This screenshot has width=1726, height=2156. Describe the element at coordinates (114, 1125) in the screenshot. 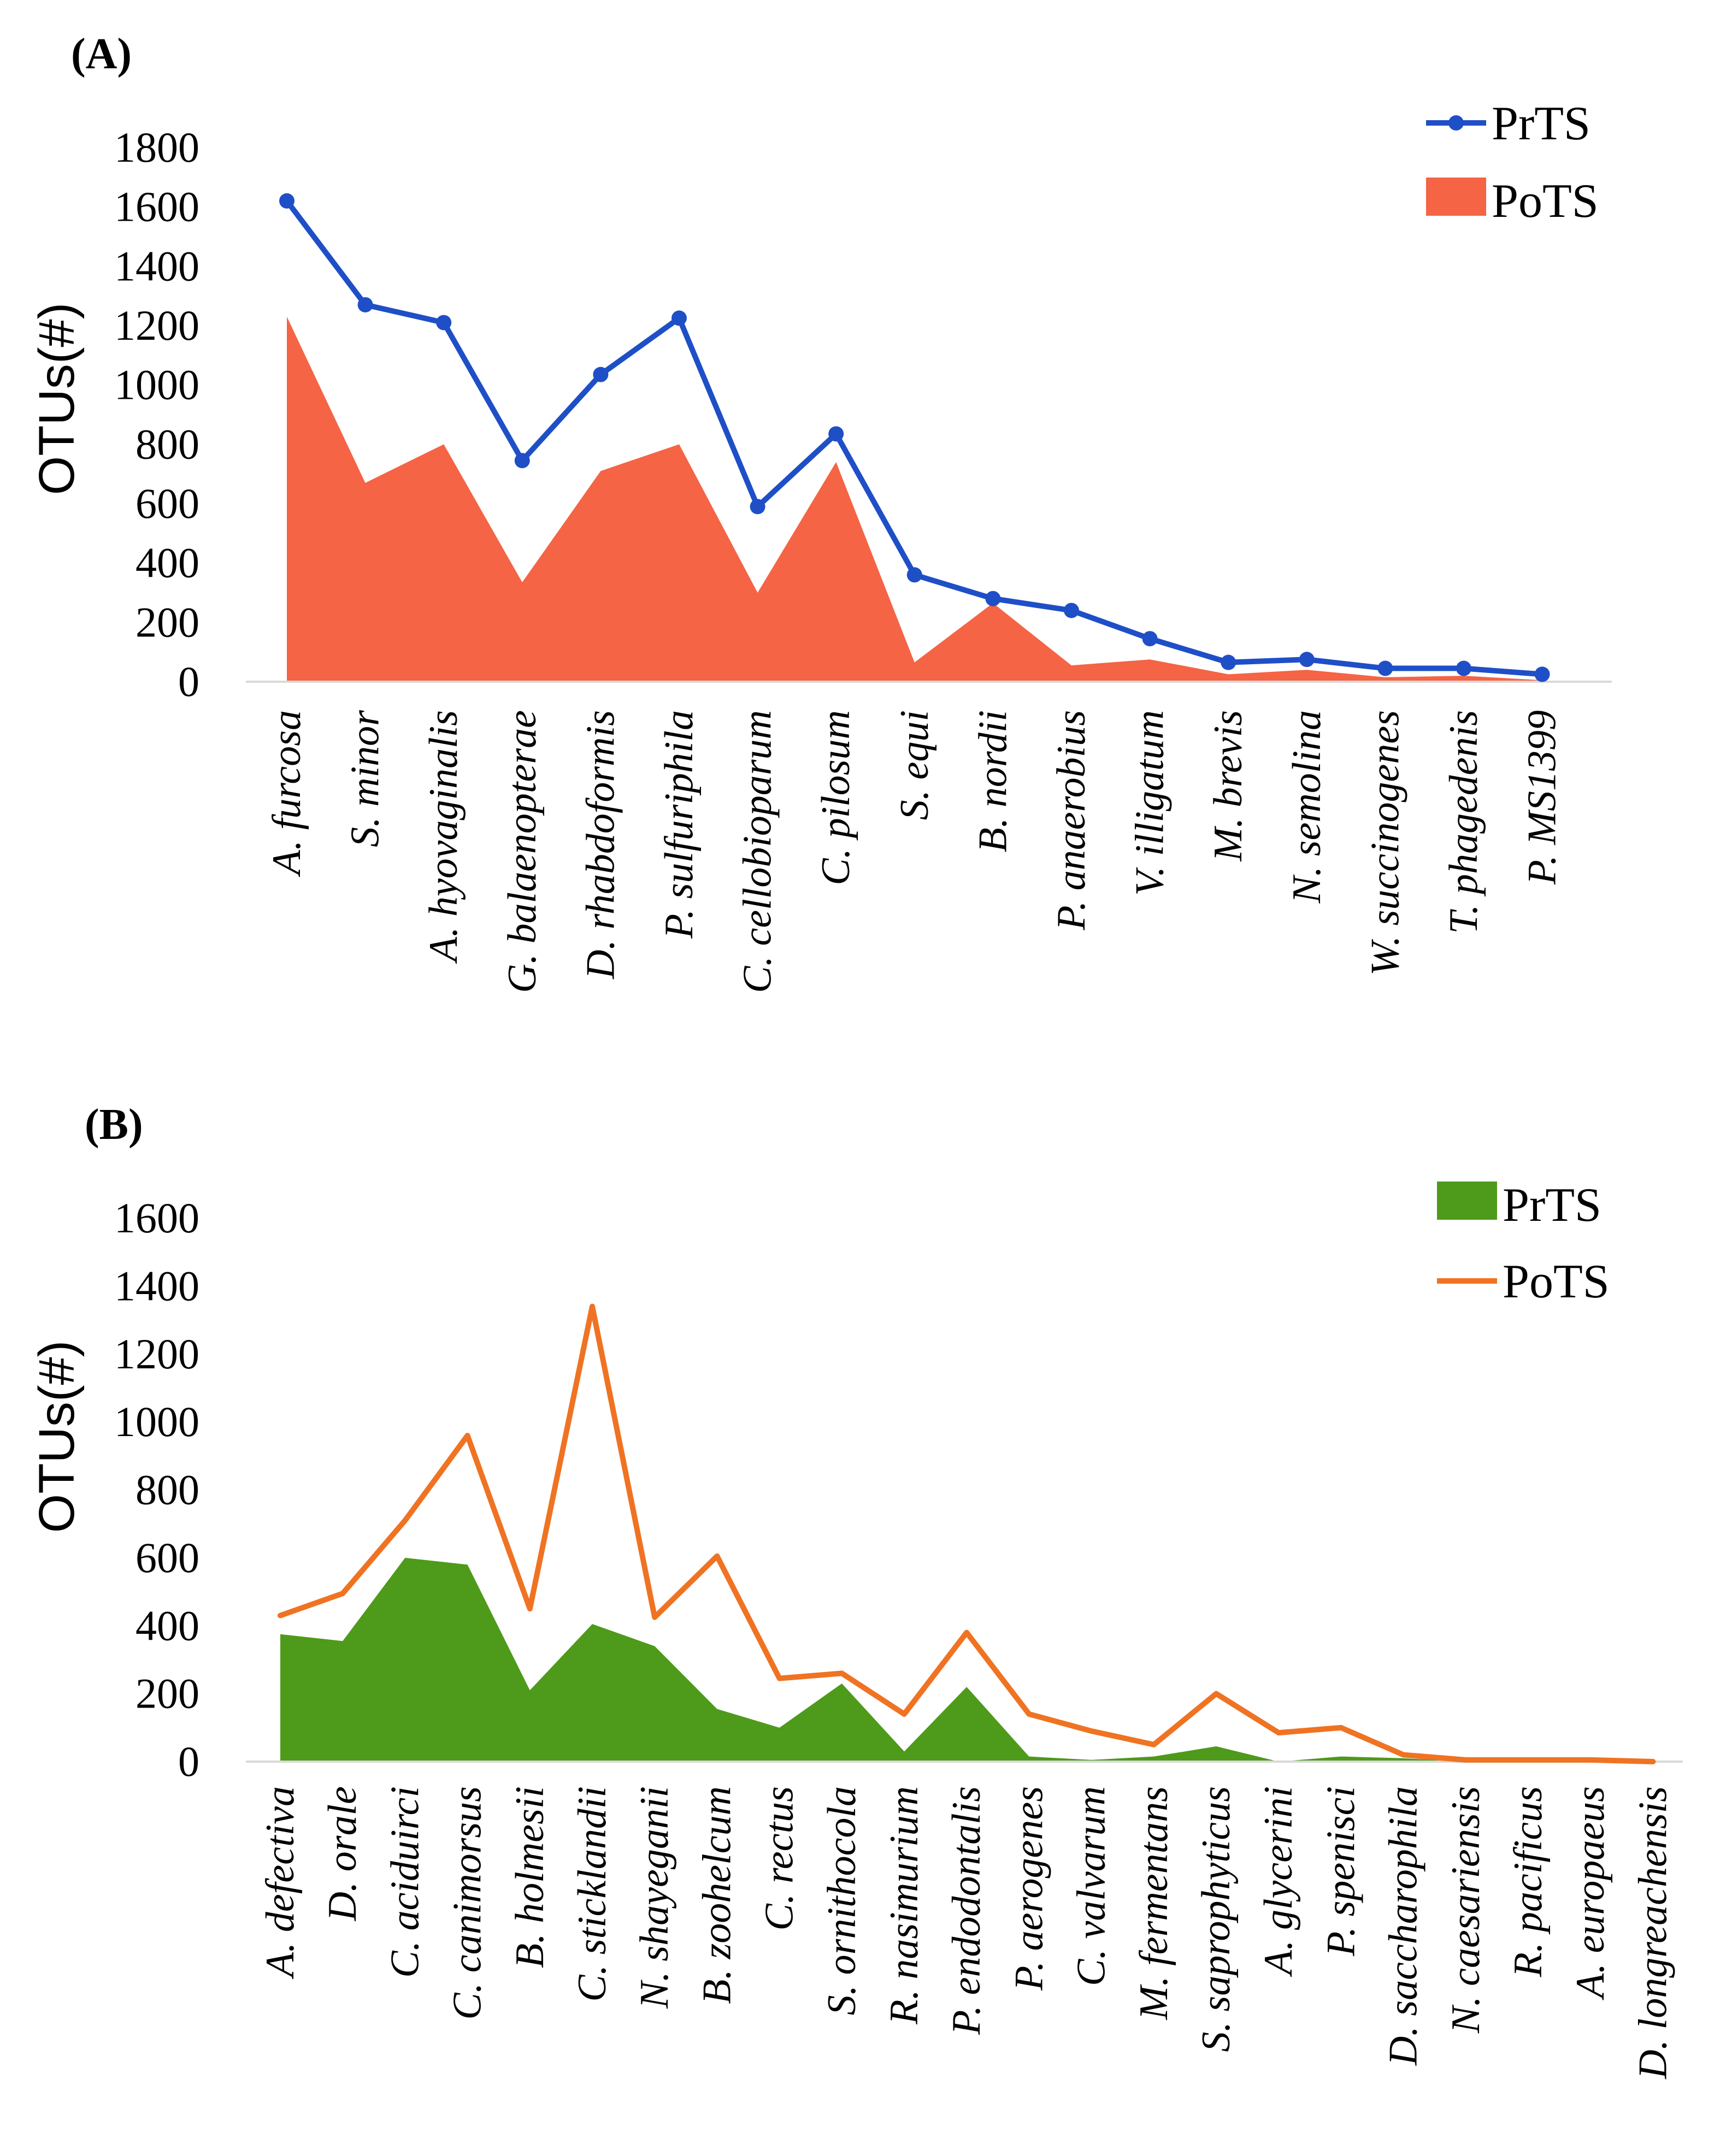

I see `panel-label: (B)` at that location.